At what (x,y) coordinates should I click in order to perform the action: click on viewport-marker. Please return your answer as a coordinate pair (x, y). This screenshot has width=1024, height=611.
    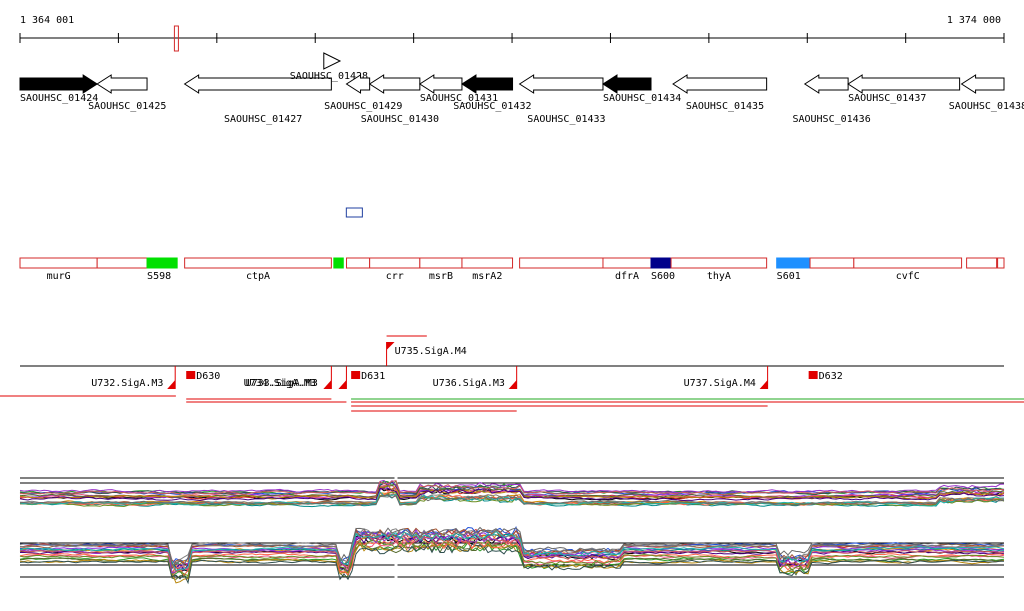
    Looking at the image, I should click on (176, 38).